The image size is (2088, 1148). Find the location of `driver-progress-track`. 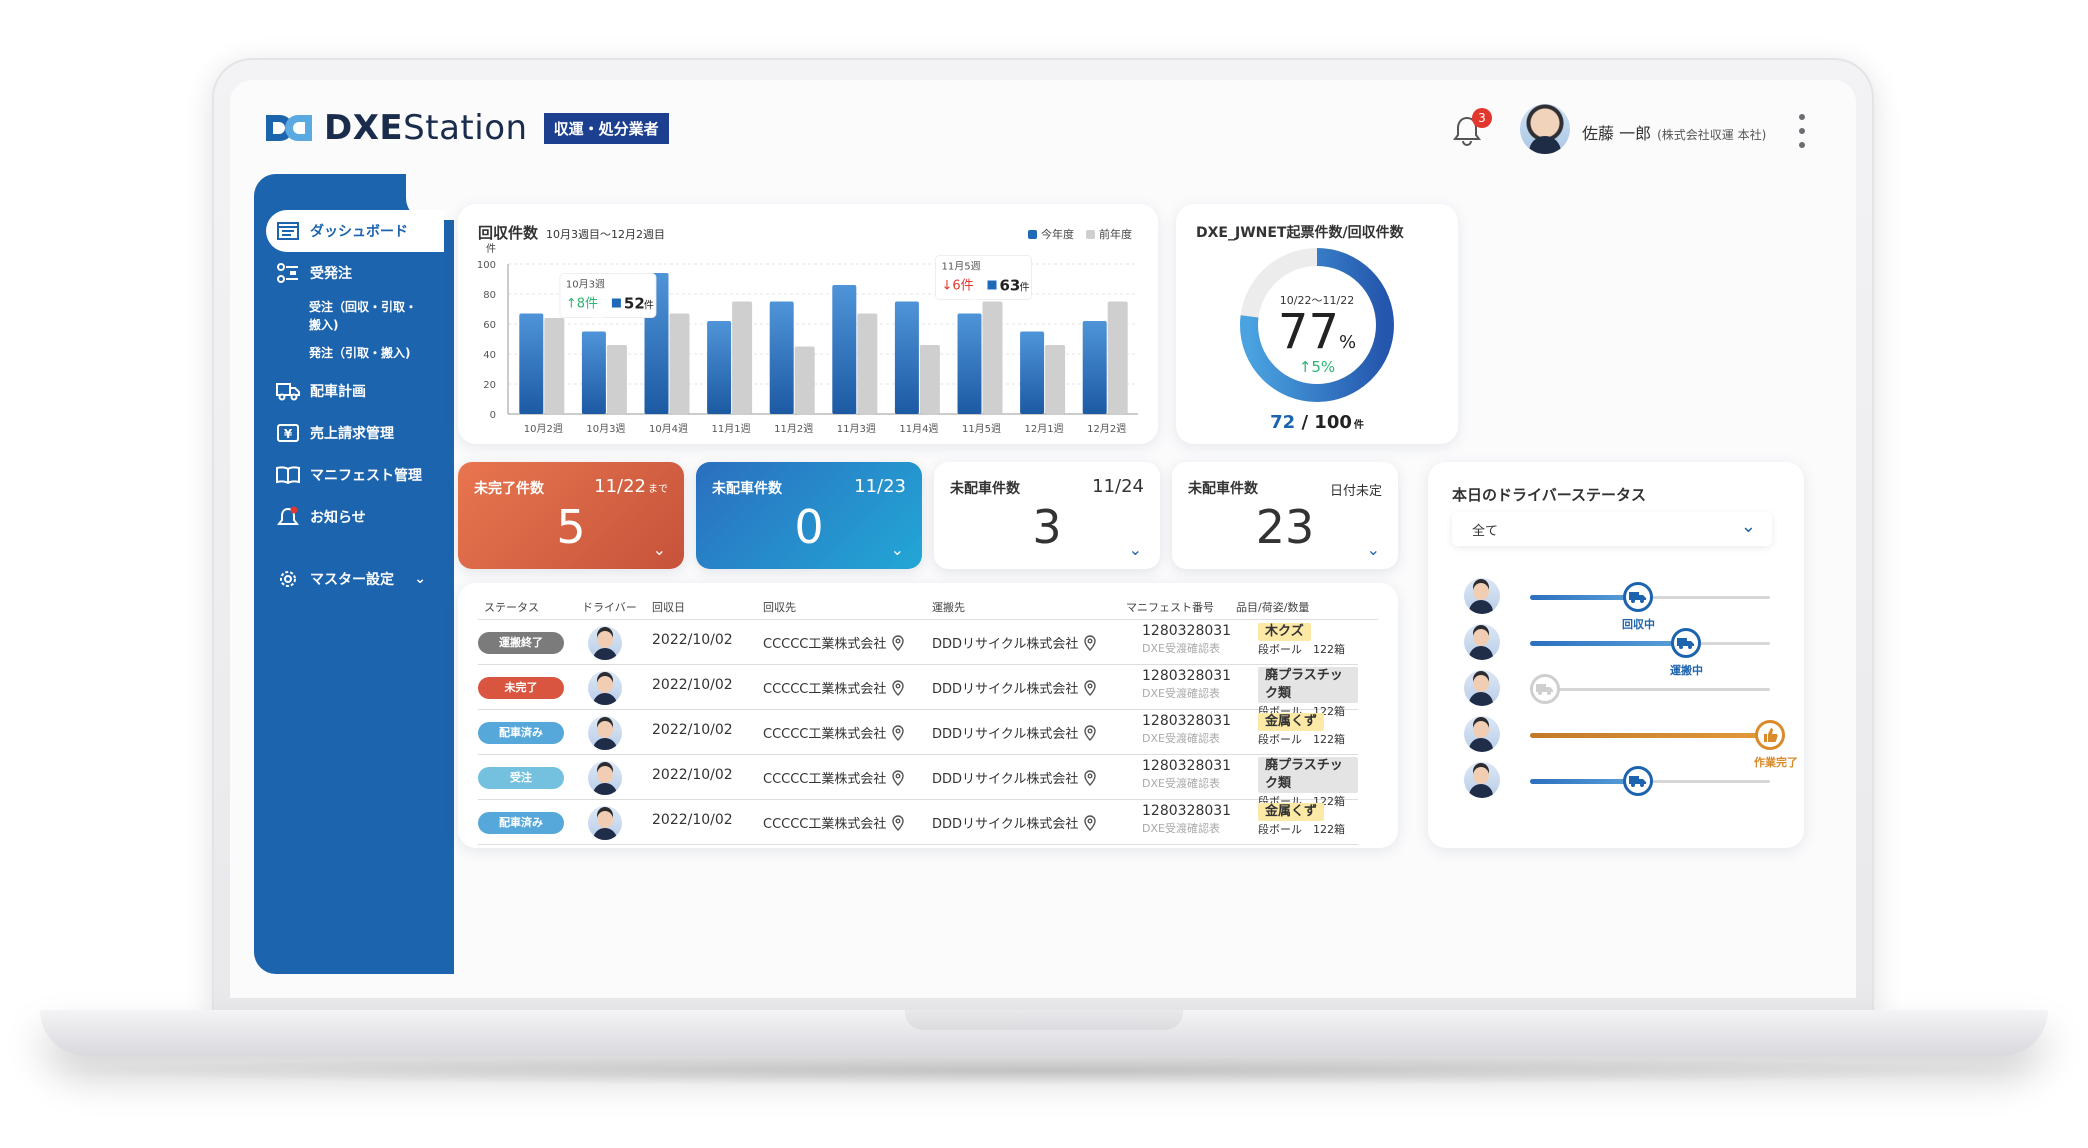

driver-progress-track is located at coordinates (1650, 689).